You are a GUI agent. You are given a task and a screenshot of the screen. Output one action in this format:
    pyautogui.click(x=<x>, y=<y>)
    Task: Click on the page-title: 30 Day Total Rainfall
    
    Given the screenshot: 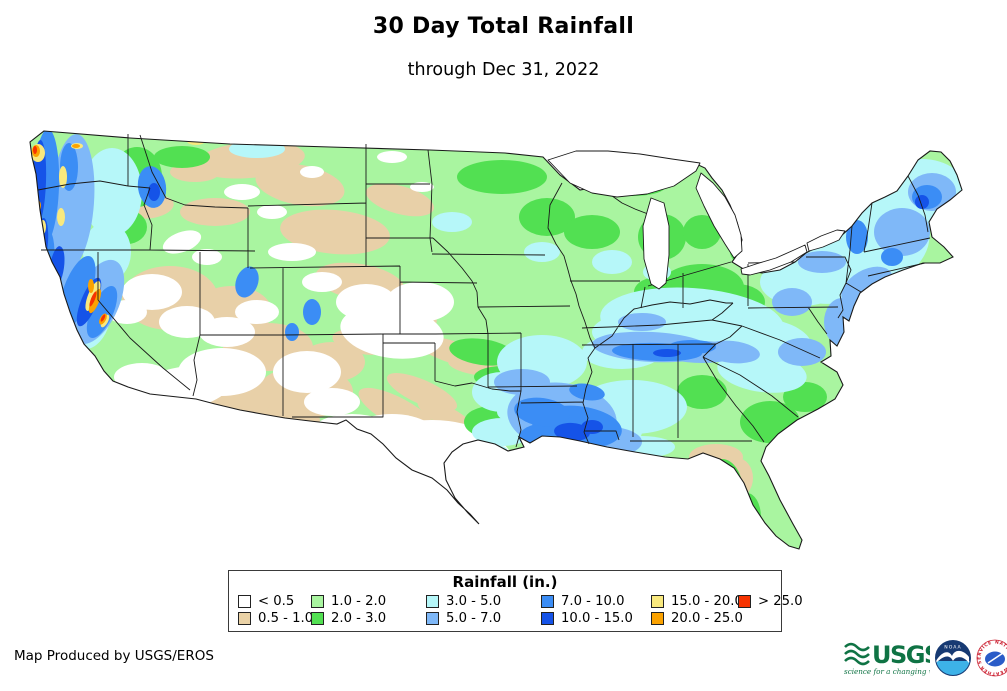 What is the action you would take?
    pyautogui.click(x=503, y=26)
    